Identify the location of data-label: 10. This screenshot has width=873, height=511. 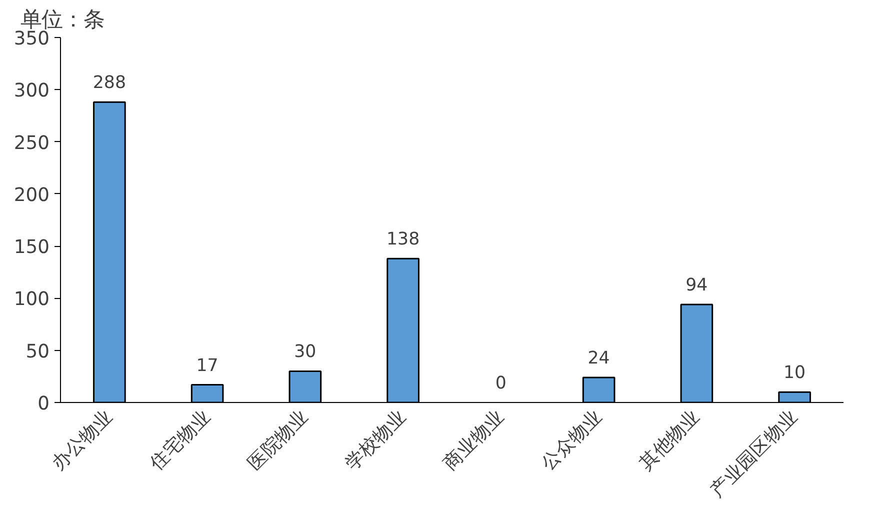
(795, 373).